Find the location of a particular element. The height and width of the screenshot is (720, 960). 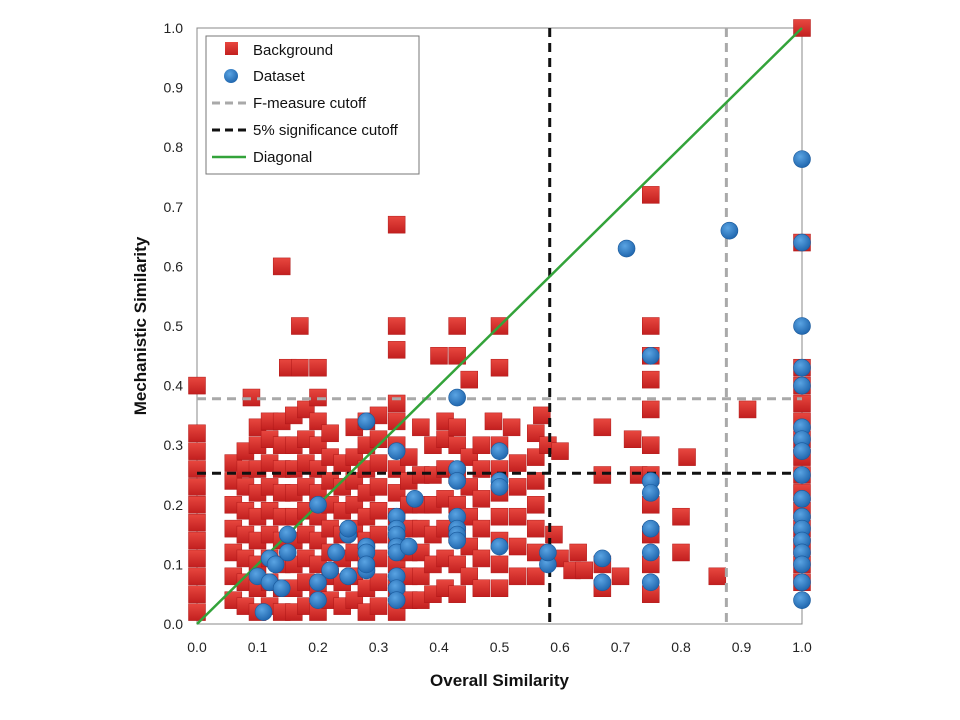

legend-label-background: Background is located at coordinates (293, 50).